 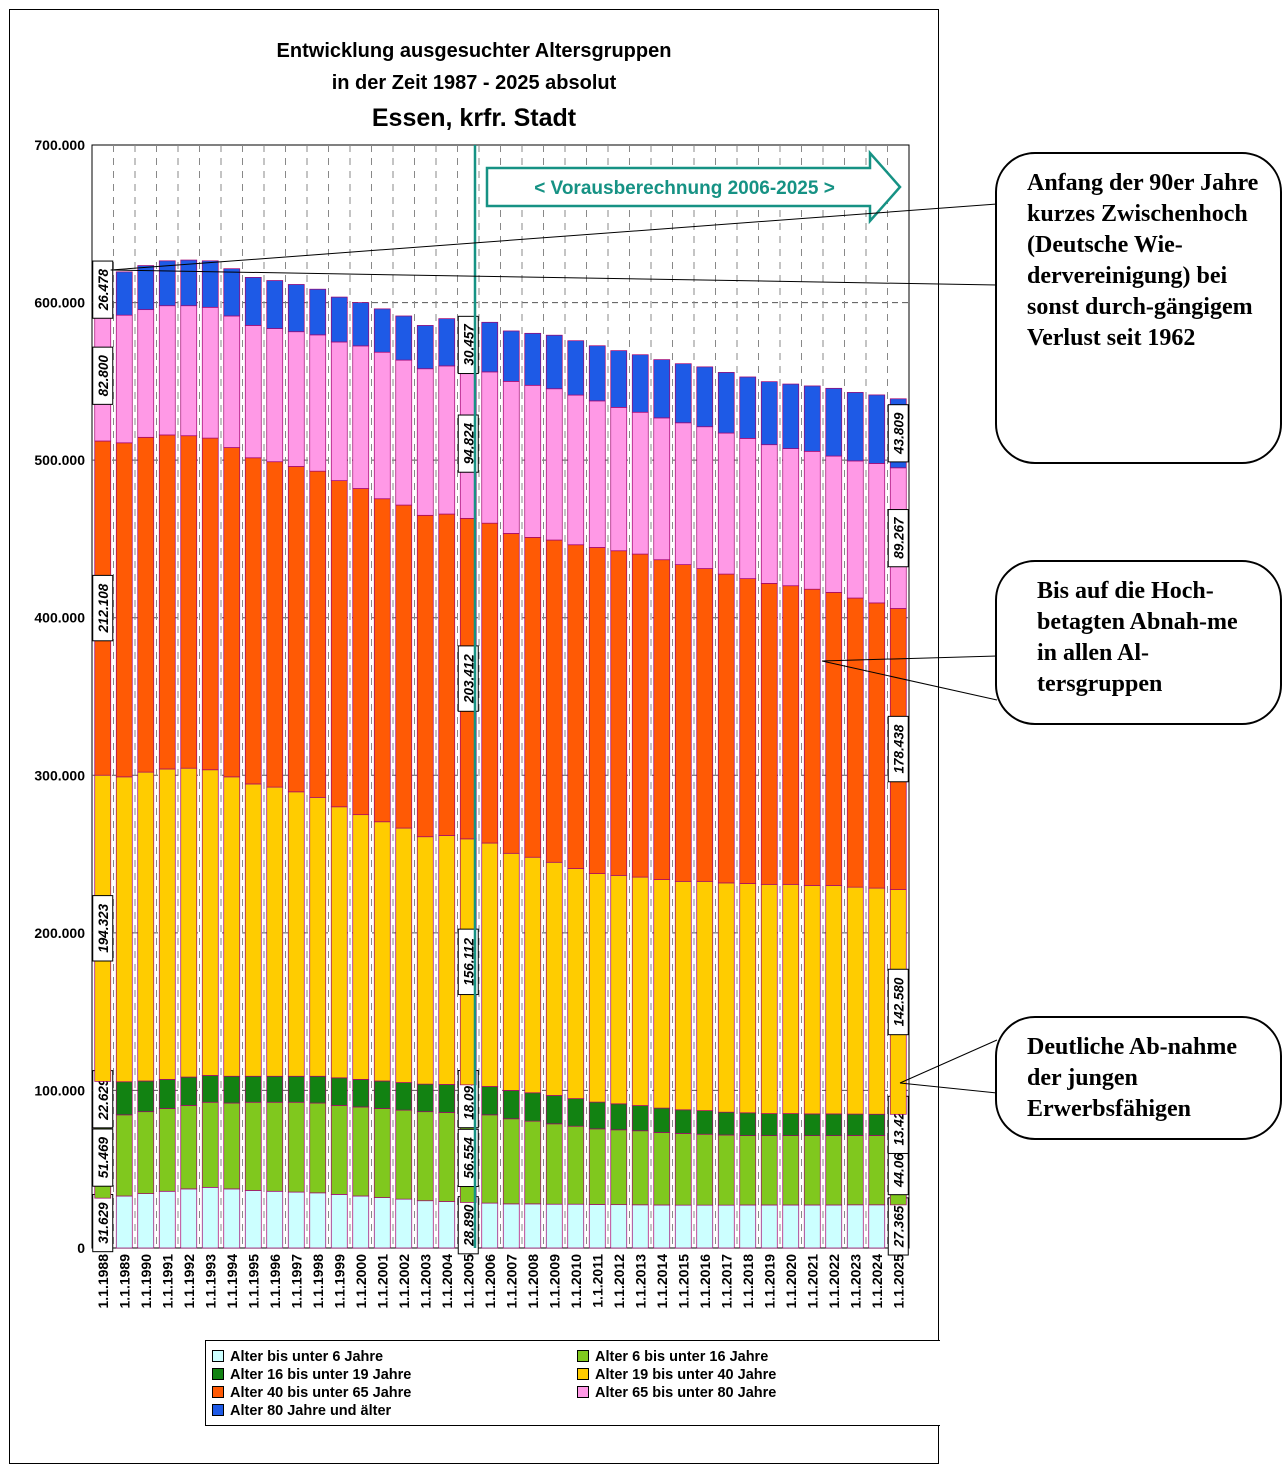 I want to click on data-label: 31.629, so click(x=103, y=1223).